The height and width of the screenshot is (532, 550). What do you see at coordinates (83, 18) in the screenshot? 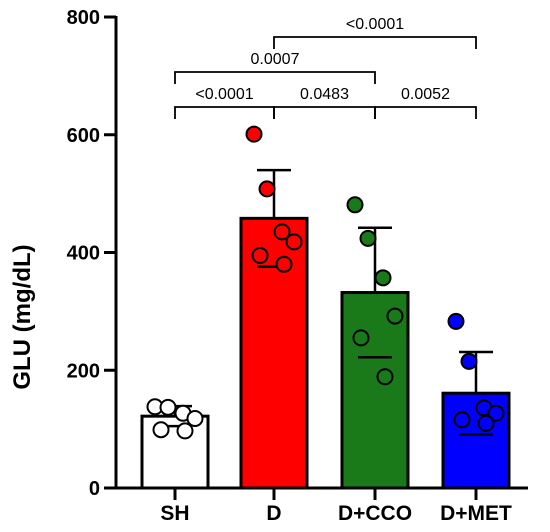
I see `y-tick-label-800: 800` at bounding box center [83, 18].